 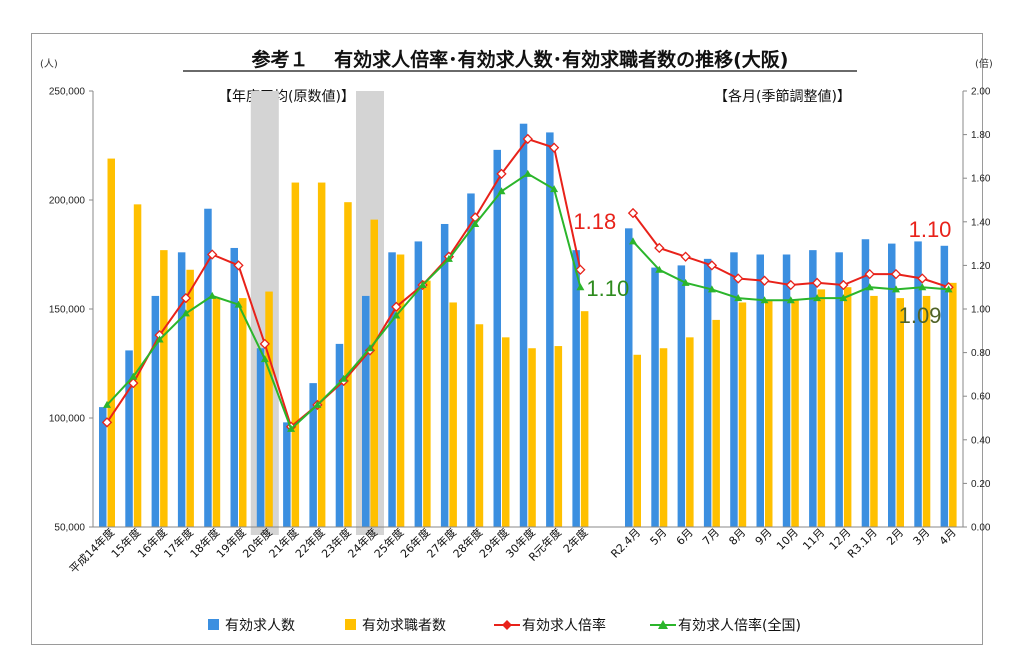 I want to click on x-tick-label: 6月, so click(x=685, y=537).